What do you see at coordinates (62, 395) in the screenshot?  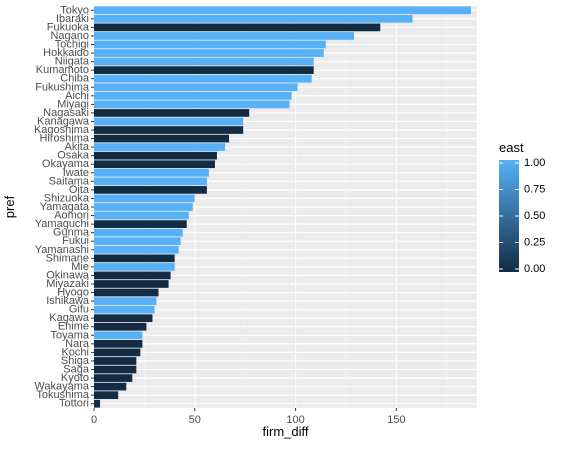 I see `y-tick-label: Tokushima` at bounding box center [62, 395].